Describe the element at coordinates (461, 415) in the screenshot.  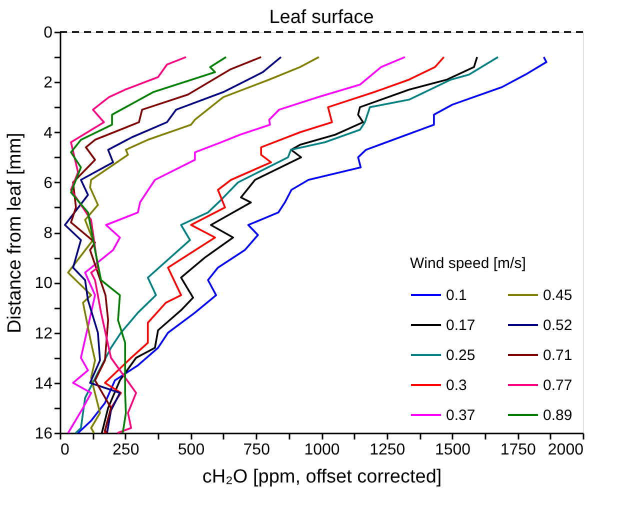
I see `legend-label: 0.37` at that location.